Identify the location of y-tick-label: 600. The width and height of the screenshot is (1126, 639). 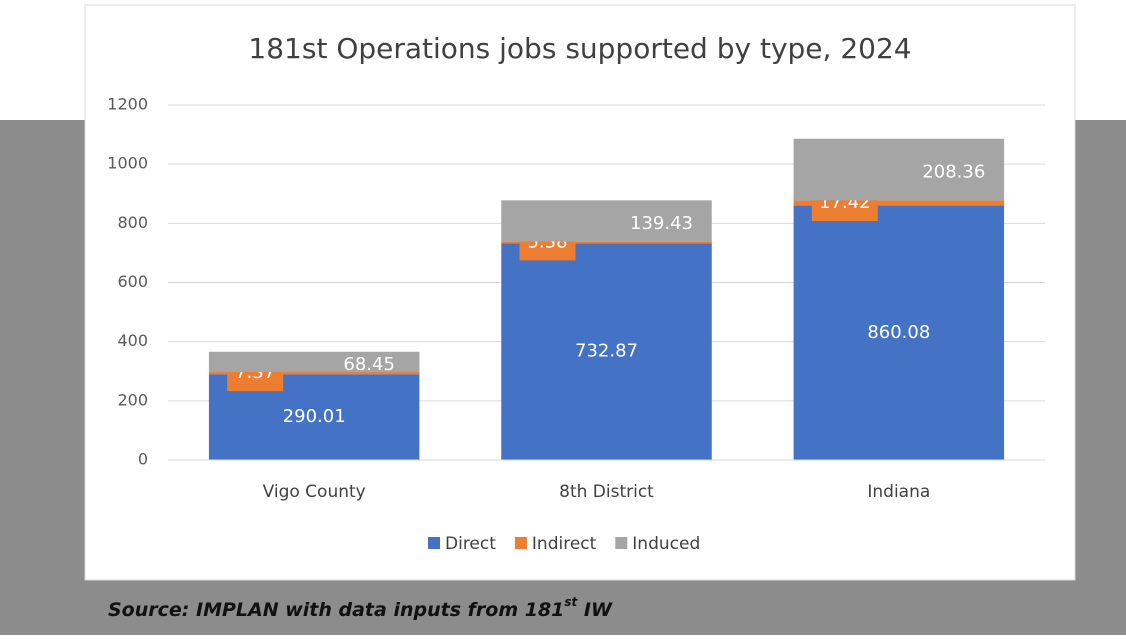
(132, 281).